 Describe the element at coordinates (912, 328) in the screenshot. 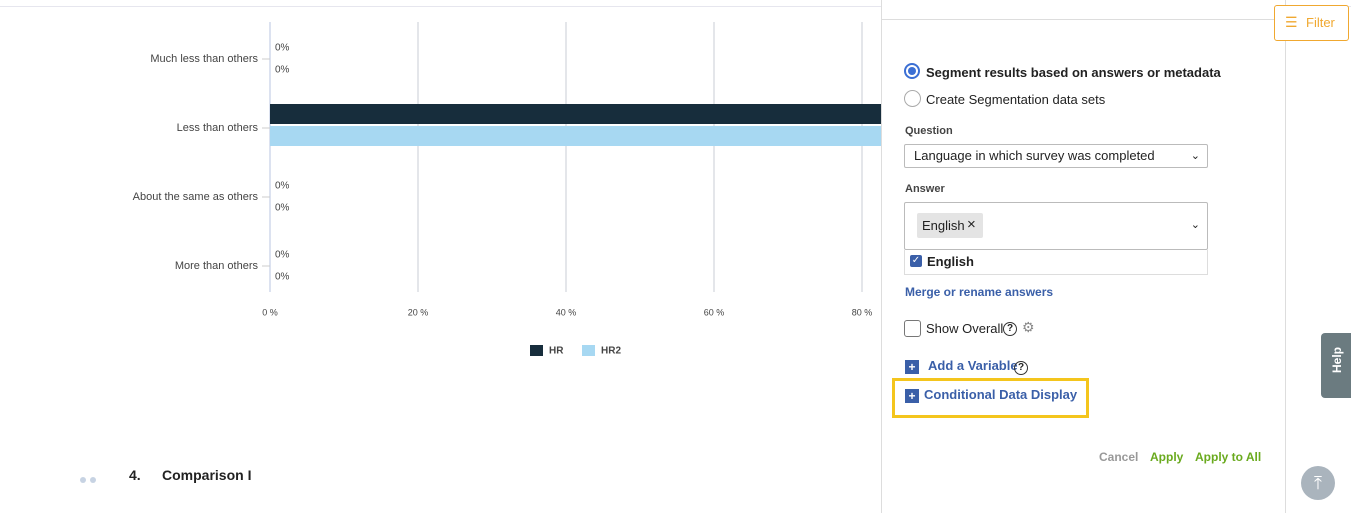

I see `checkbox` at that location.